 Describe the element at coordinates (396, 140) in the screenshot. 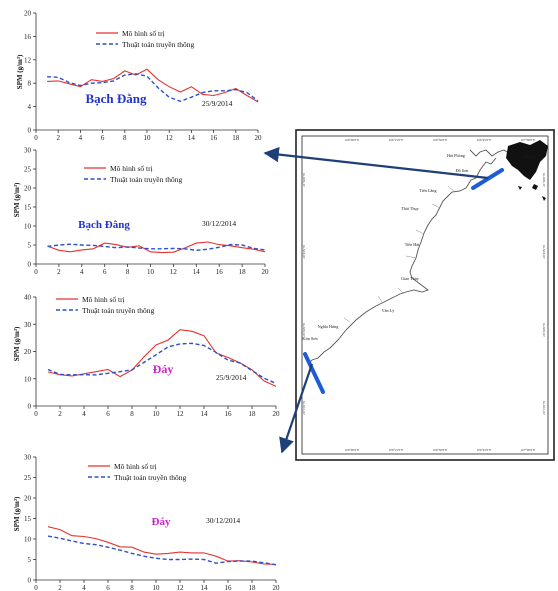

I see `longitude-label: 106°15'0"E` at that location.